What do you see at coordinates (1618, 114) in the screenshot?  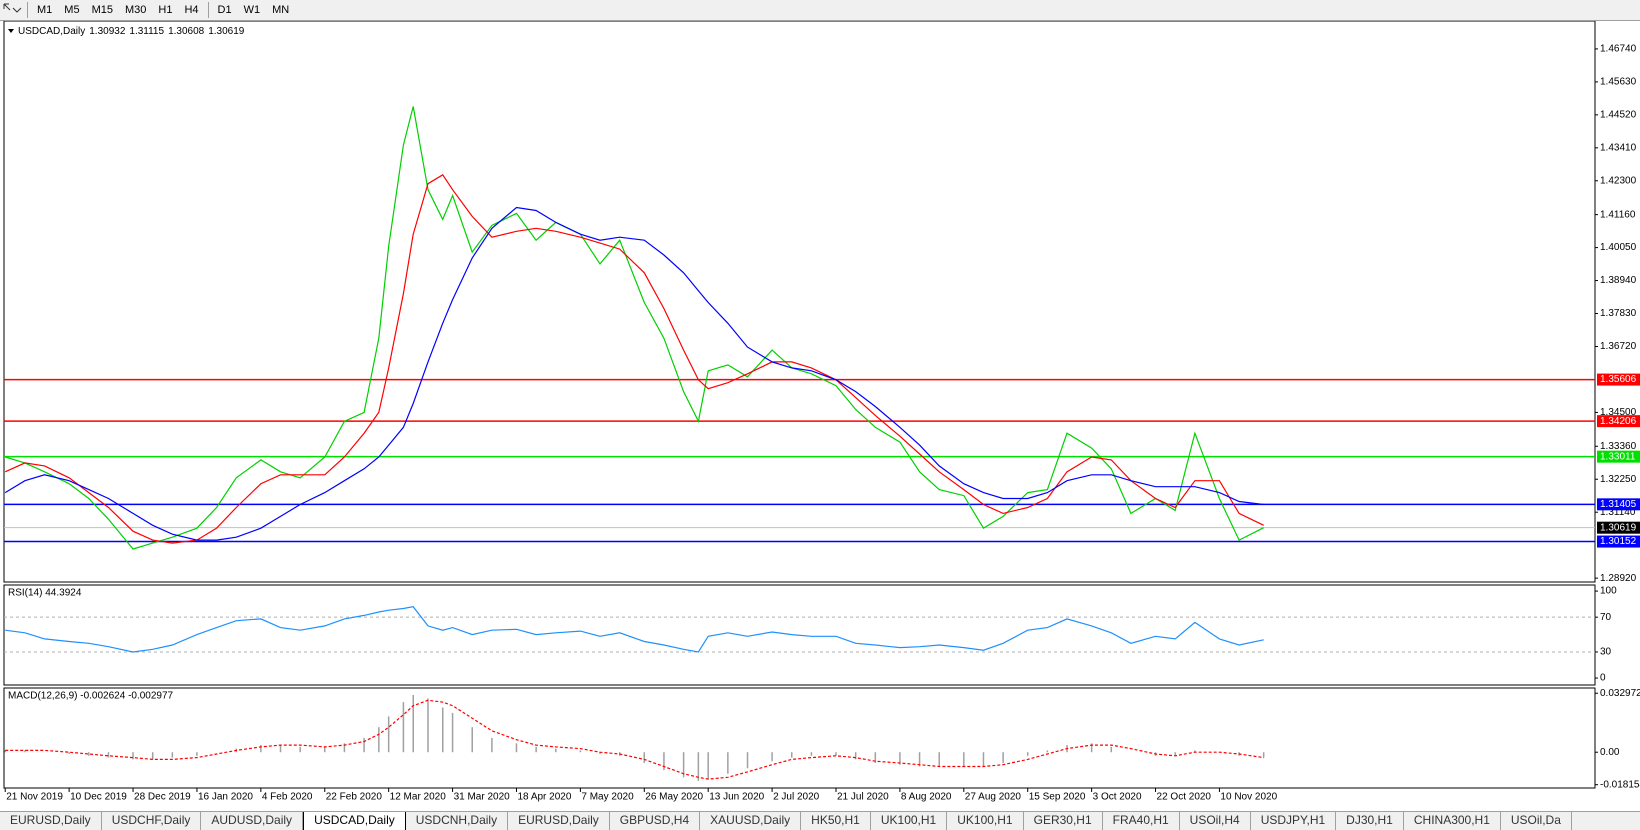 I see `y-tick-label: 1.44520` at bounding box center [1618, 114].